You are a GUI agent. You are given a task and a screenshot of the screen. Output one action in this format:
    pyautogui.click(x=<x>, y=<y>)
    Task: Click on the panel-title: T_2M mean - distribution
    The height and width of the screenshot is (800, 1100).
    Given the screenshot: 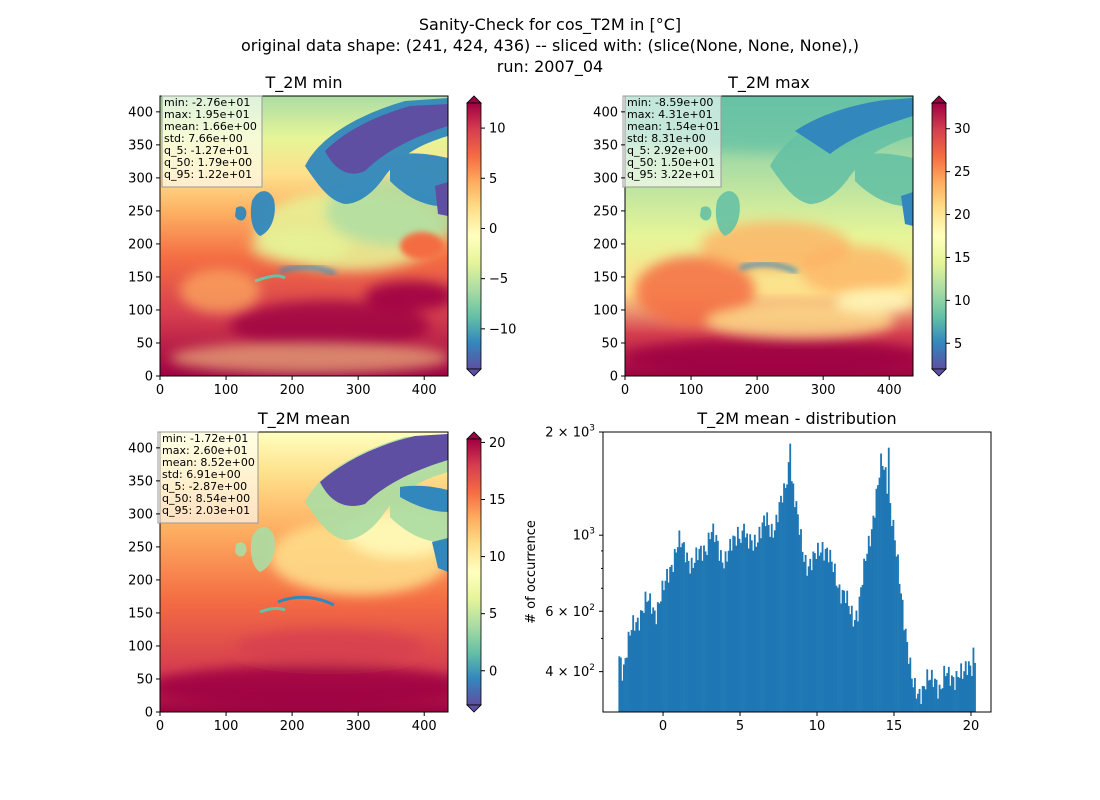 What is the action you would take?
    pyautogui.click(x=796, y=419)
    